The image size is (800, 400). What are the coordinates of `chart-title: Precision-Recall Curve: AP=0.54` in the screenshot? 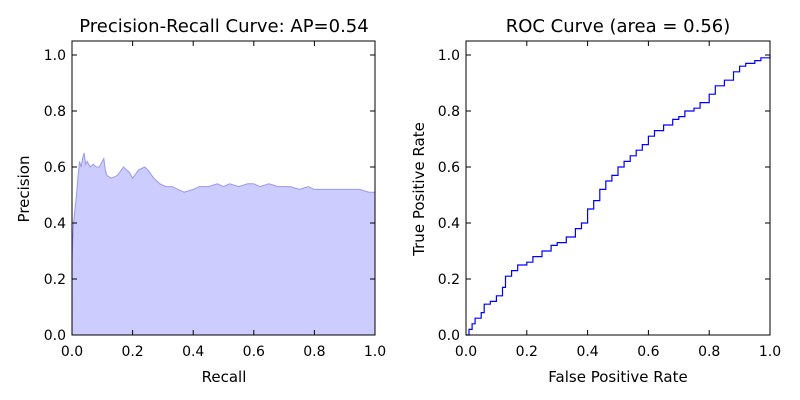 It's located at (223, 26).